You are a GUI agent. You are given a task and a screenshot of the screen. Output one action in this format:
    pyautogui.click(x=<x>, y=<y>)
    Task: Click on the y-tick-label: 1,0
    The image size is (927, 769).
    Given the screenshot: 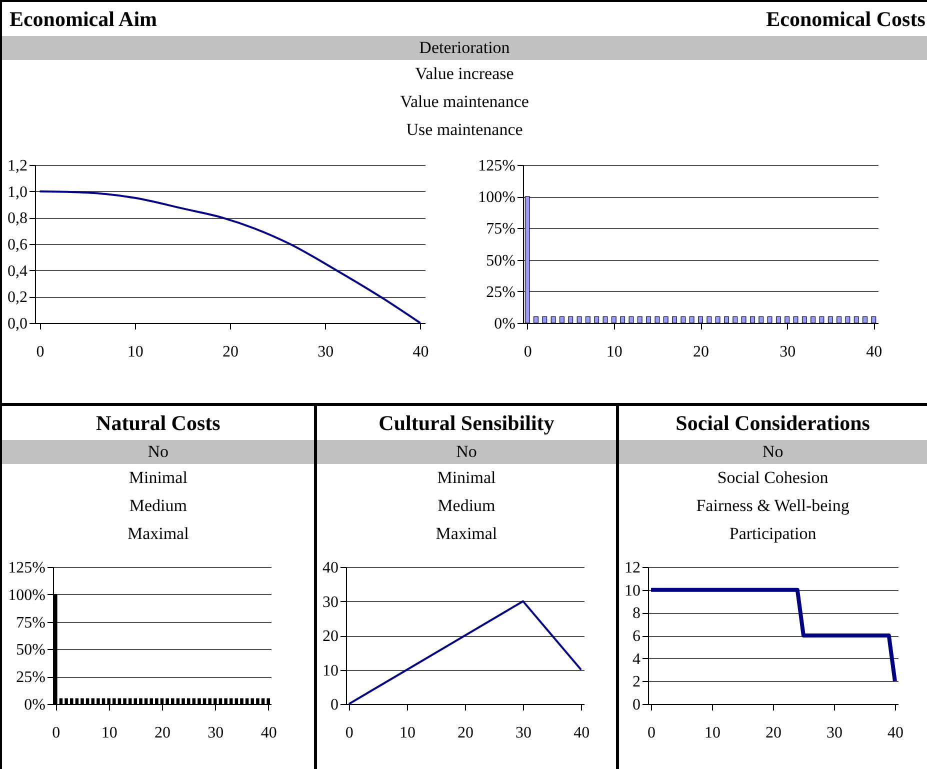 What is the action you would take?
    pyautogui.click(x=18, y=192)
    